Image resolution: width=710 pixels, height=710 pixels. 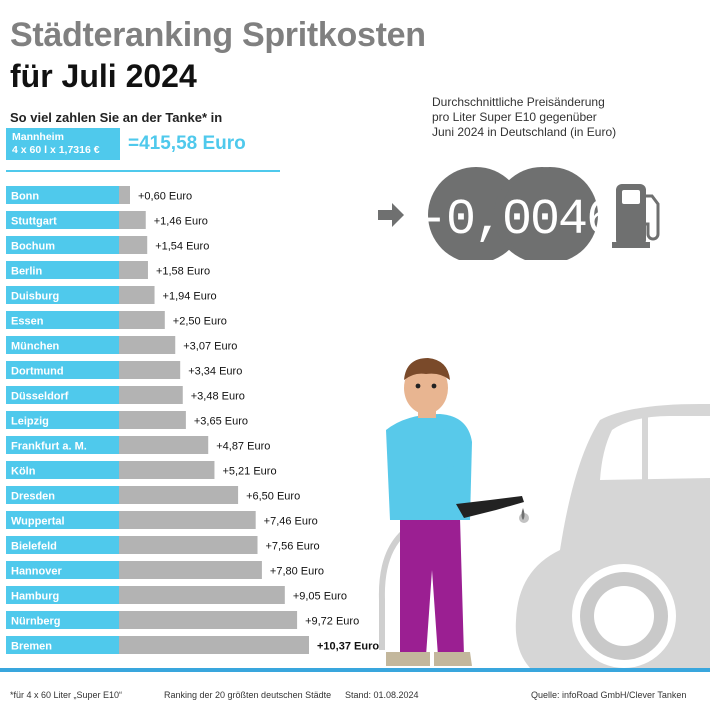 What do you see at coordinates (218, 397) in the screenshot?
I see `bar-value-label: +3,48 Euro` at bounding box center [218, 397].